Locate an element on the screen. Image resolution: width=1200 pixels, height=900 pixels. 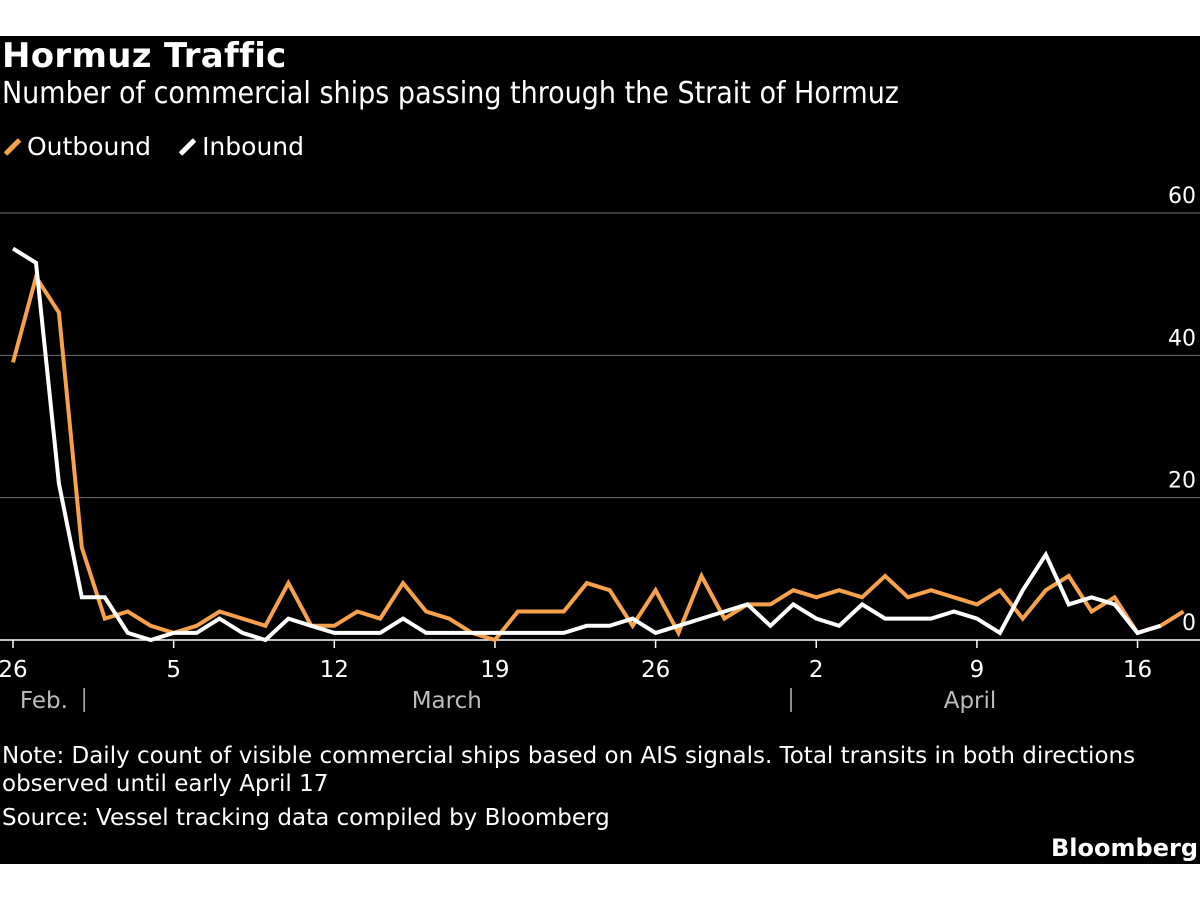
x-tick-label: 16 is located at coordinates (1137, 670).